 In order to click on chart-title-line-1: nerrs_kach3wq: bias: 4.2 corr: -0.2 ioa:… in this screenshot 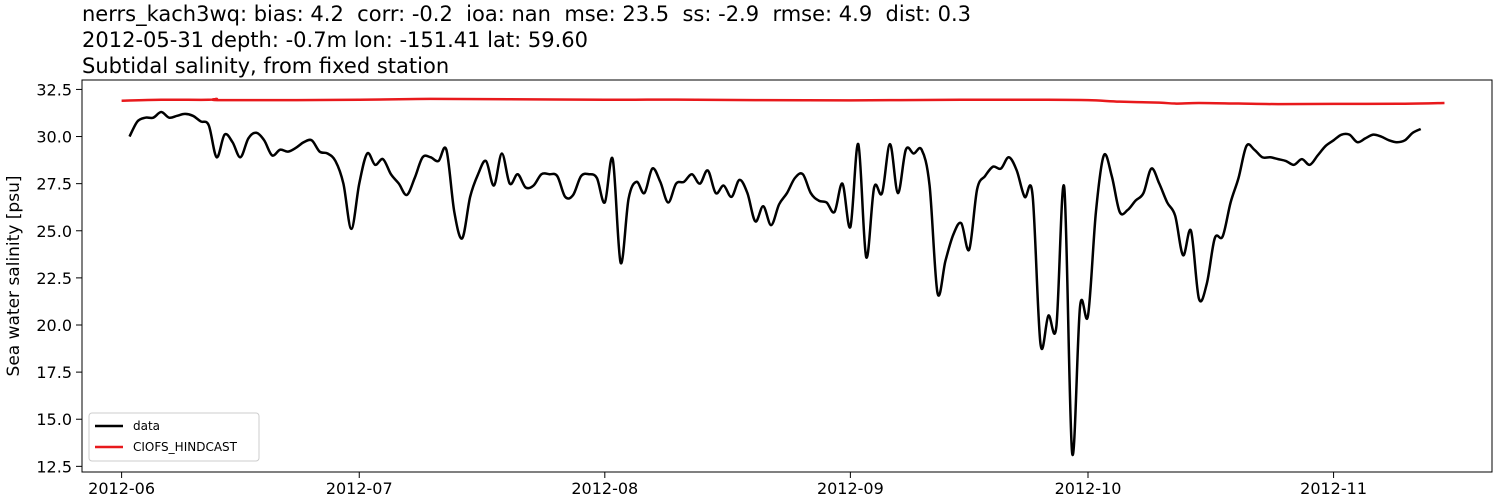, I will do `click(527, 14)`.